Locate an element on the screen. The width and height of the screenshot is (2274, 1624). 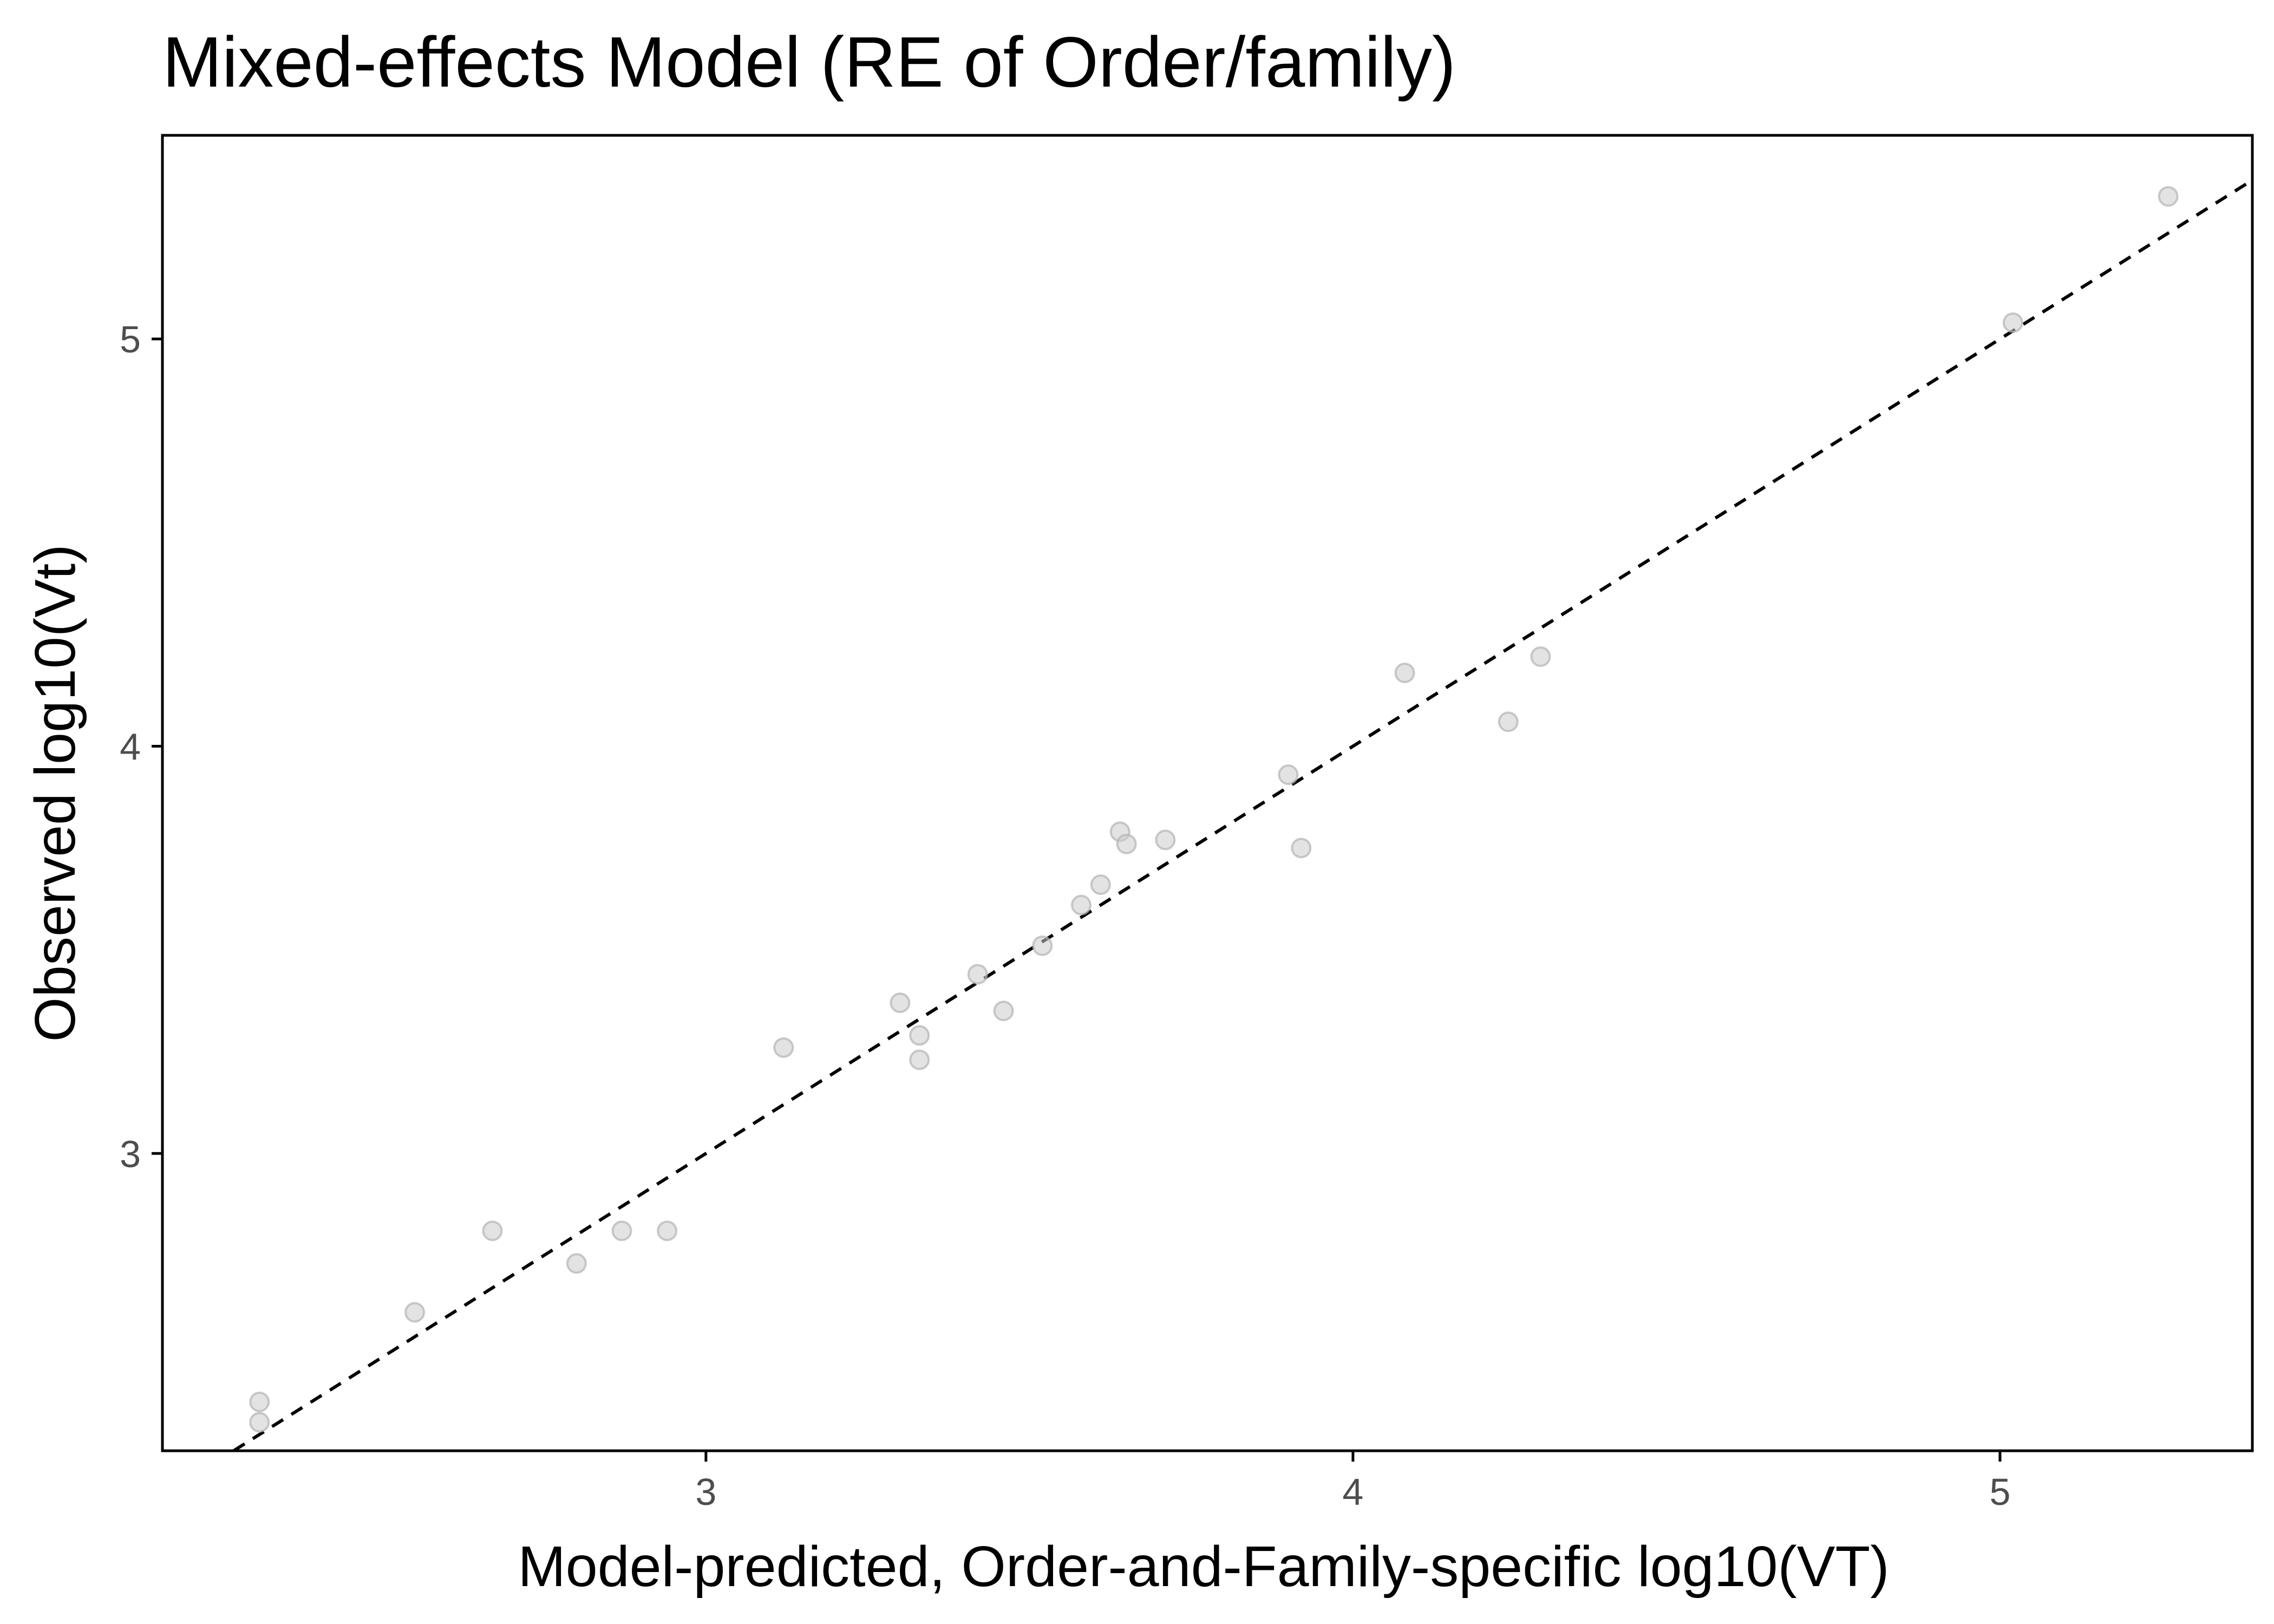
chart-title: Mixed-effects Model (RE of Order/family) is located at coordinates (809, 62).